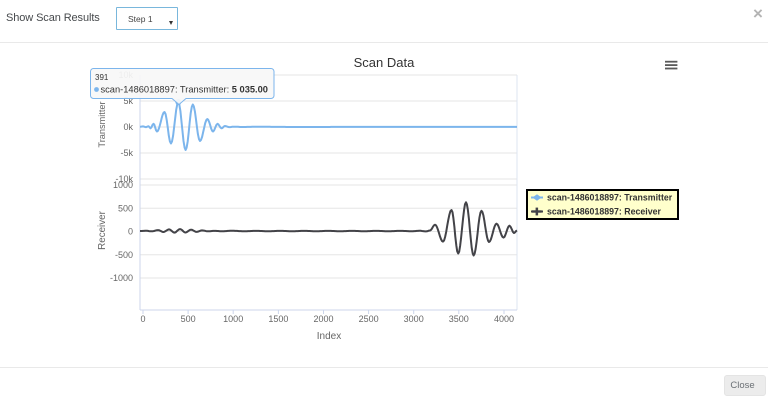 This screenshot has width=768, height=403. Describe the element at coordinates (102, 229) in the screenshot. I see `svg-text: Receiver` at that location.